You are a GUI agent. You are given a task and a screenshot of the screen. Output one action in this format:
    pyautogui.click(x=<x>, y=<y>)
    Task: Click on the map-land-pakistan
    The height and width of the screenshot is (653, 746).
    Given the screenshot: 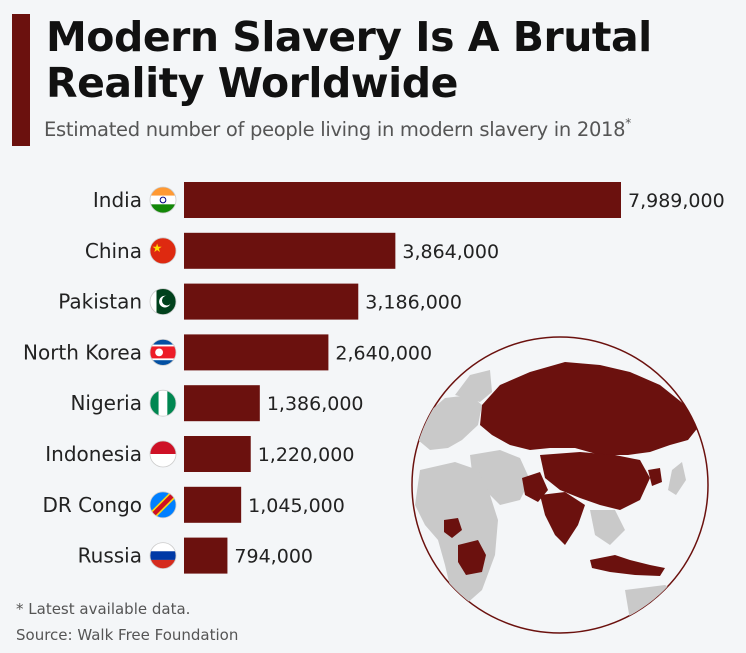 What is the action you would take?
    pyautogui.click(x=535, y=487)
    